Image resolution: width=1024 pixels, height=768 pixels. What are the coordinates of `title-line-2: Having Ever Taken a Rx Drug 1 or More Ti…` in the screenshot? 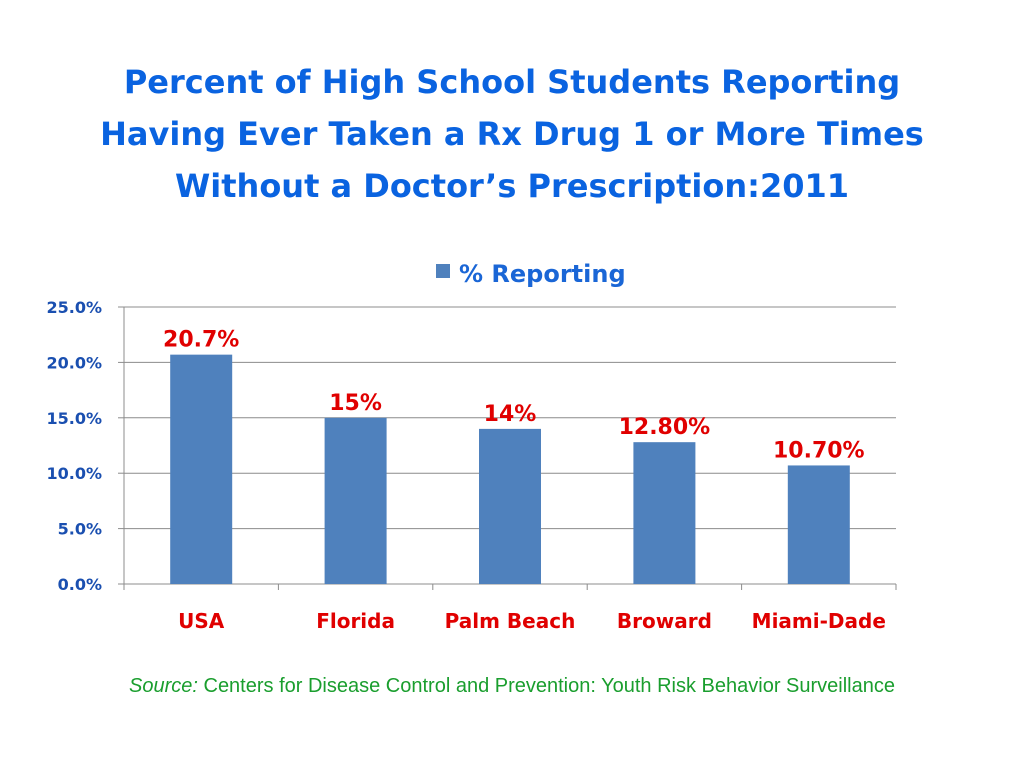 It's located at (512, 134).